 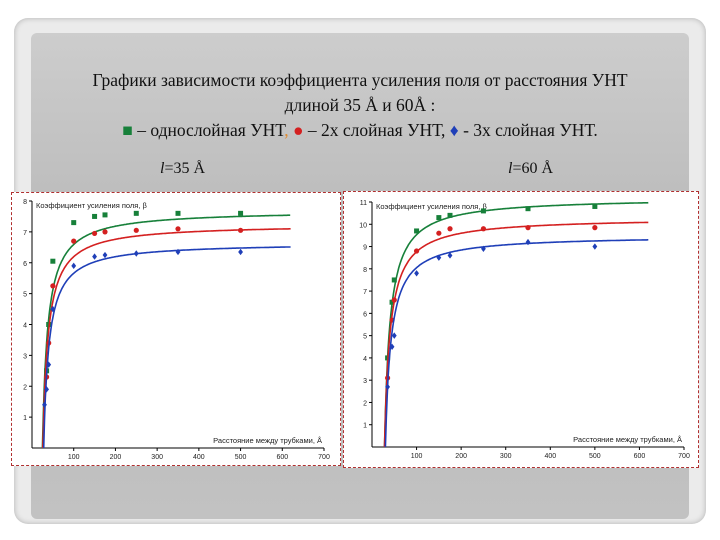 I want to click on subtitle-right: l=60 Å, so click(x=530, y=169).